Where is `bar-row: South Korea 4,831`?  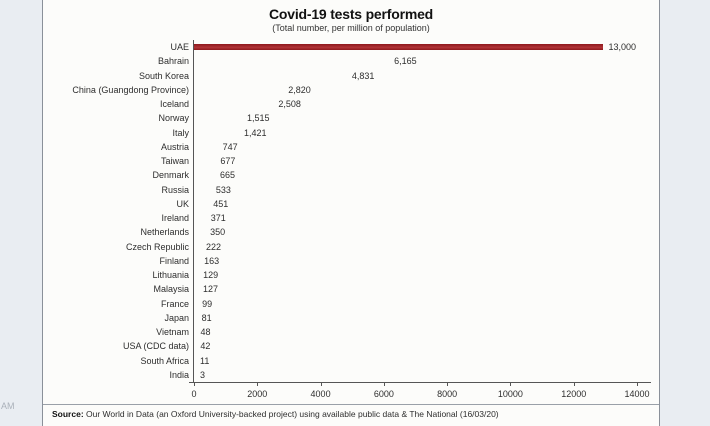
bar-row: South Korea 4,831 is located at coordinates (387, 76).